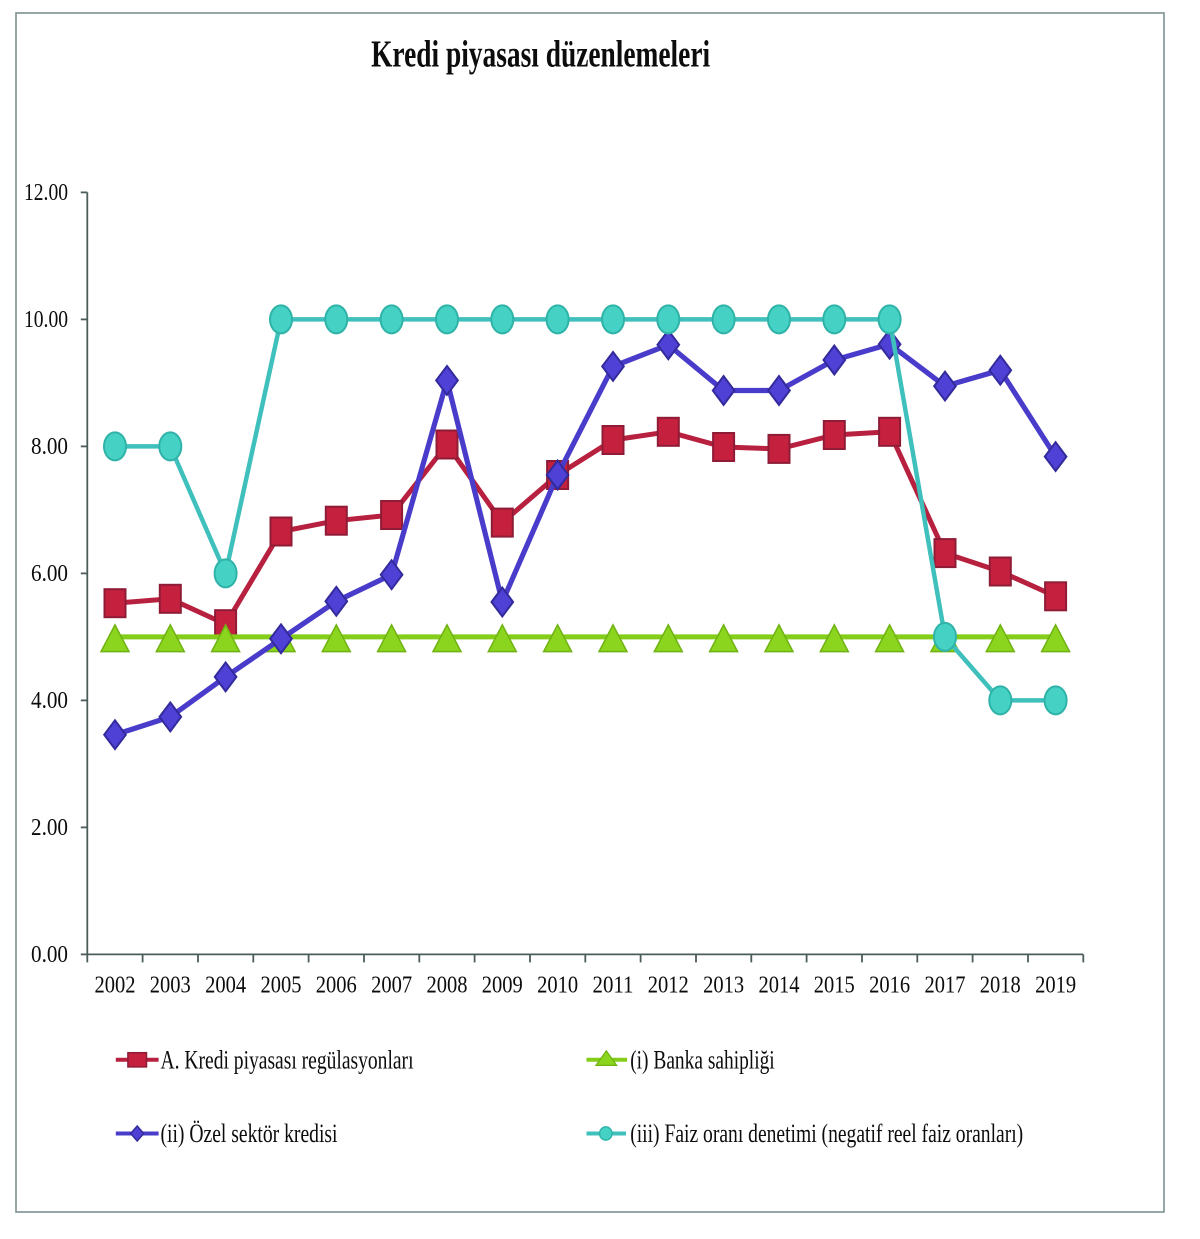  I want to click on svg-text: 2013, so click(723, 986).